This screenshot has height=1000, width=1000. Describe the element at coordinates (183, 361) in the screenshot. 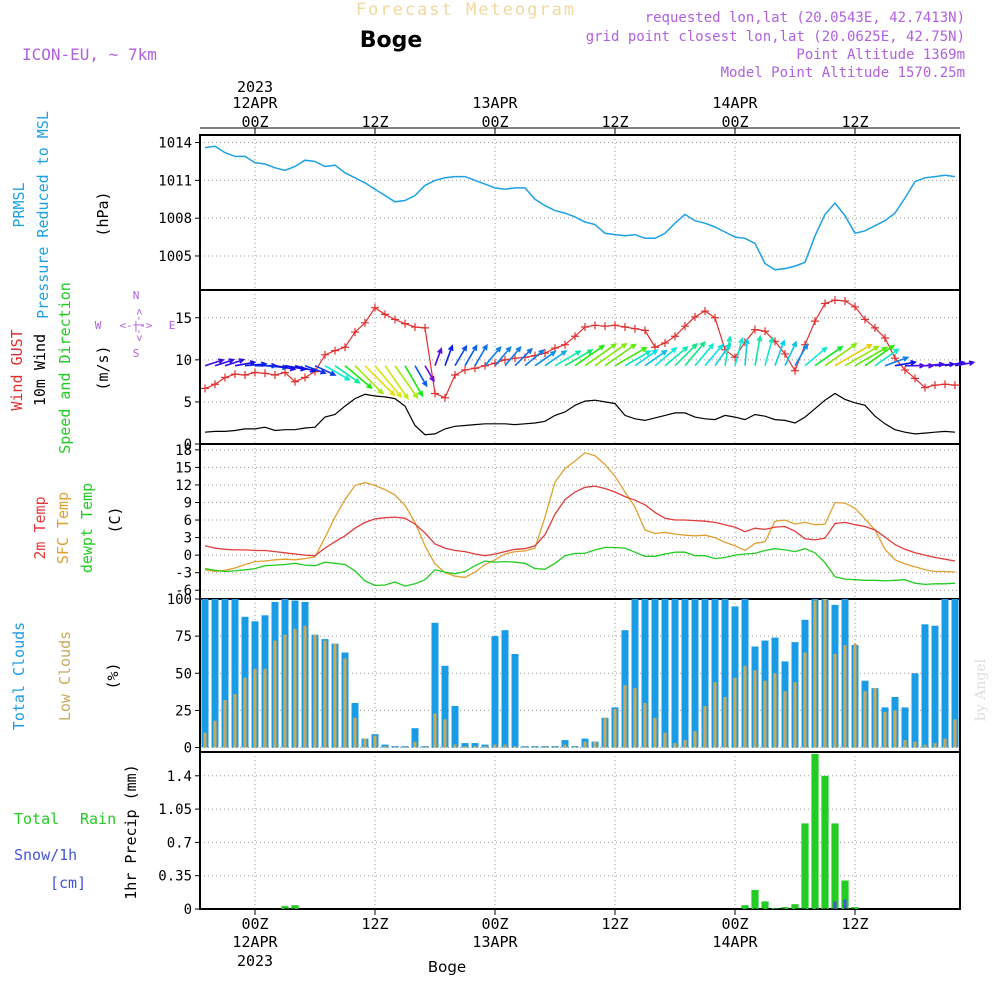

I see `ytick-label-wind-1: 10` at that location.